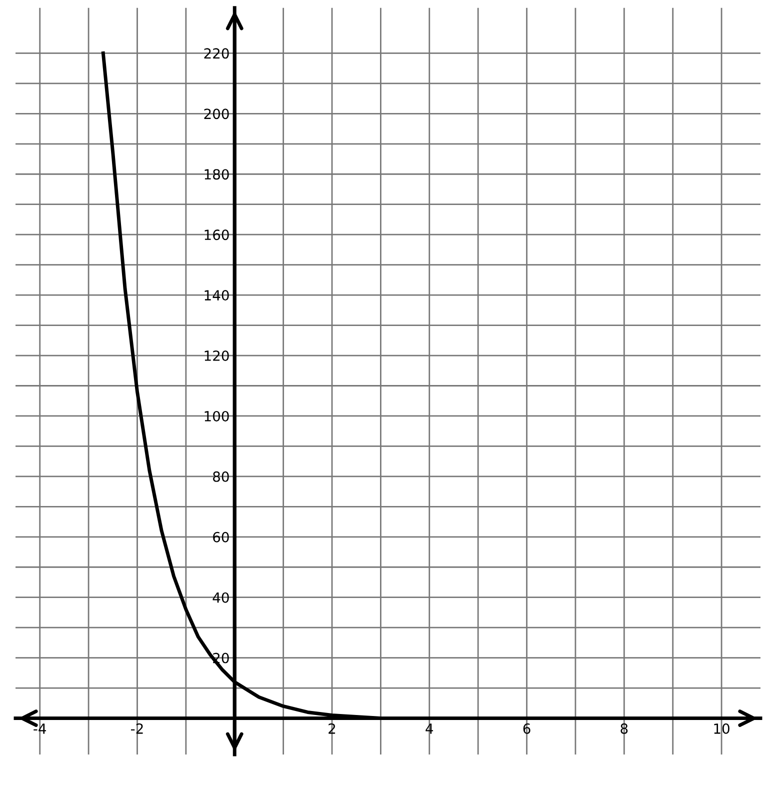 This screenshot has width=776, height=786. Describe the element at coordinates (216, 355) in the screenshot. I see `y-tick-label: 120` at that location.